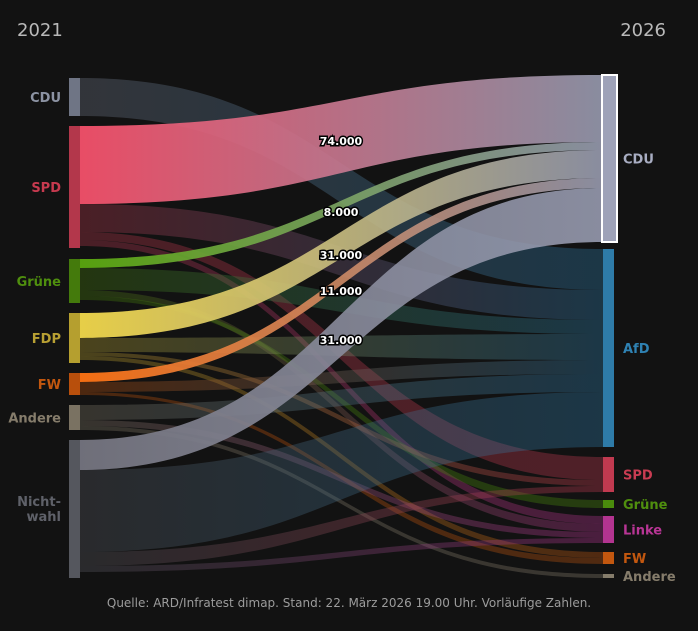 The width and height of the screenshot is (698, 631). What do you see at coordinates (74, 509) in the screenshot?
I see `left-node-nichtwahl` at bounding box center [74, 509].